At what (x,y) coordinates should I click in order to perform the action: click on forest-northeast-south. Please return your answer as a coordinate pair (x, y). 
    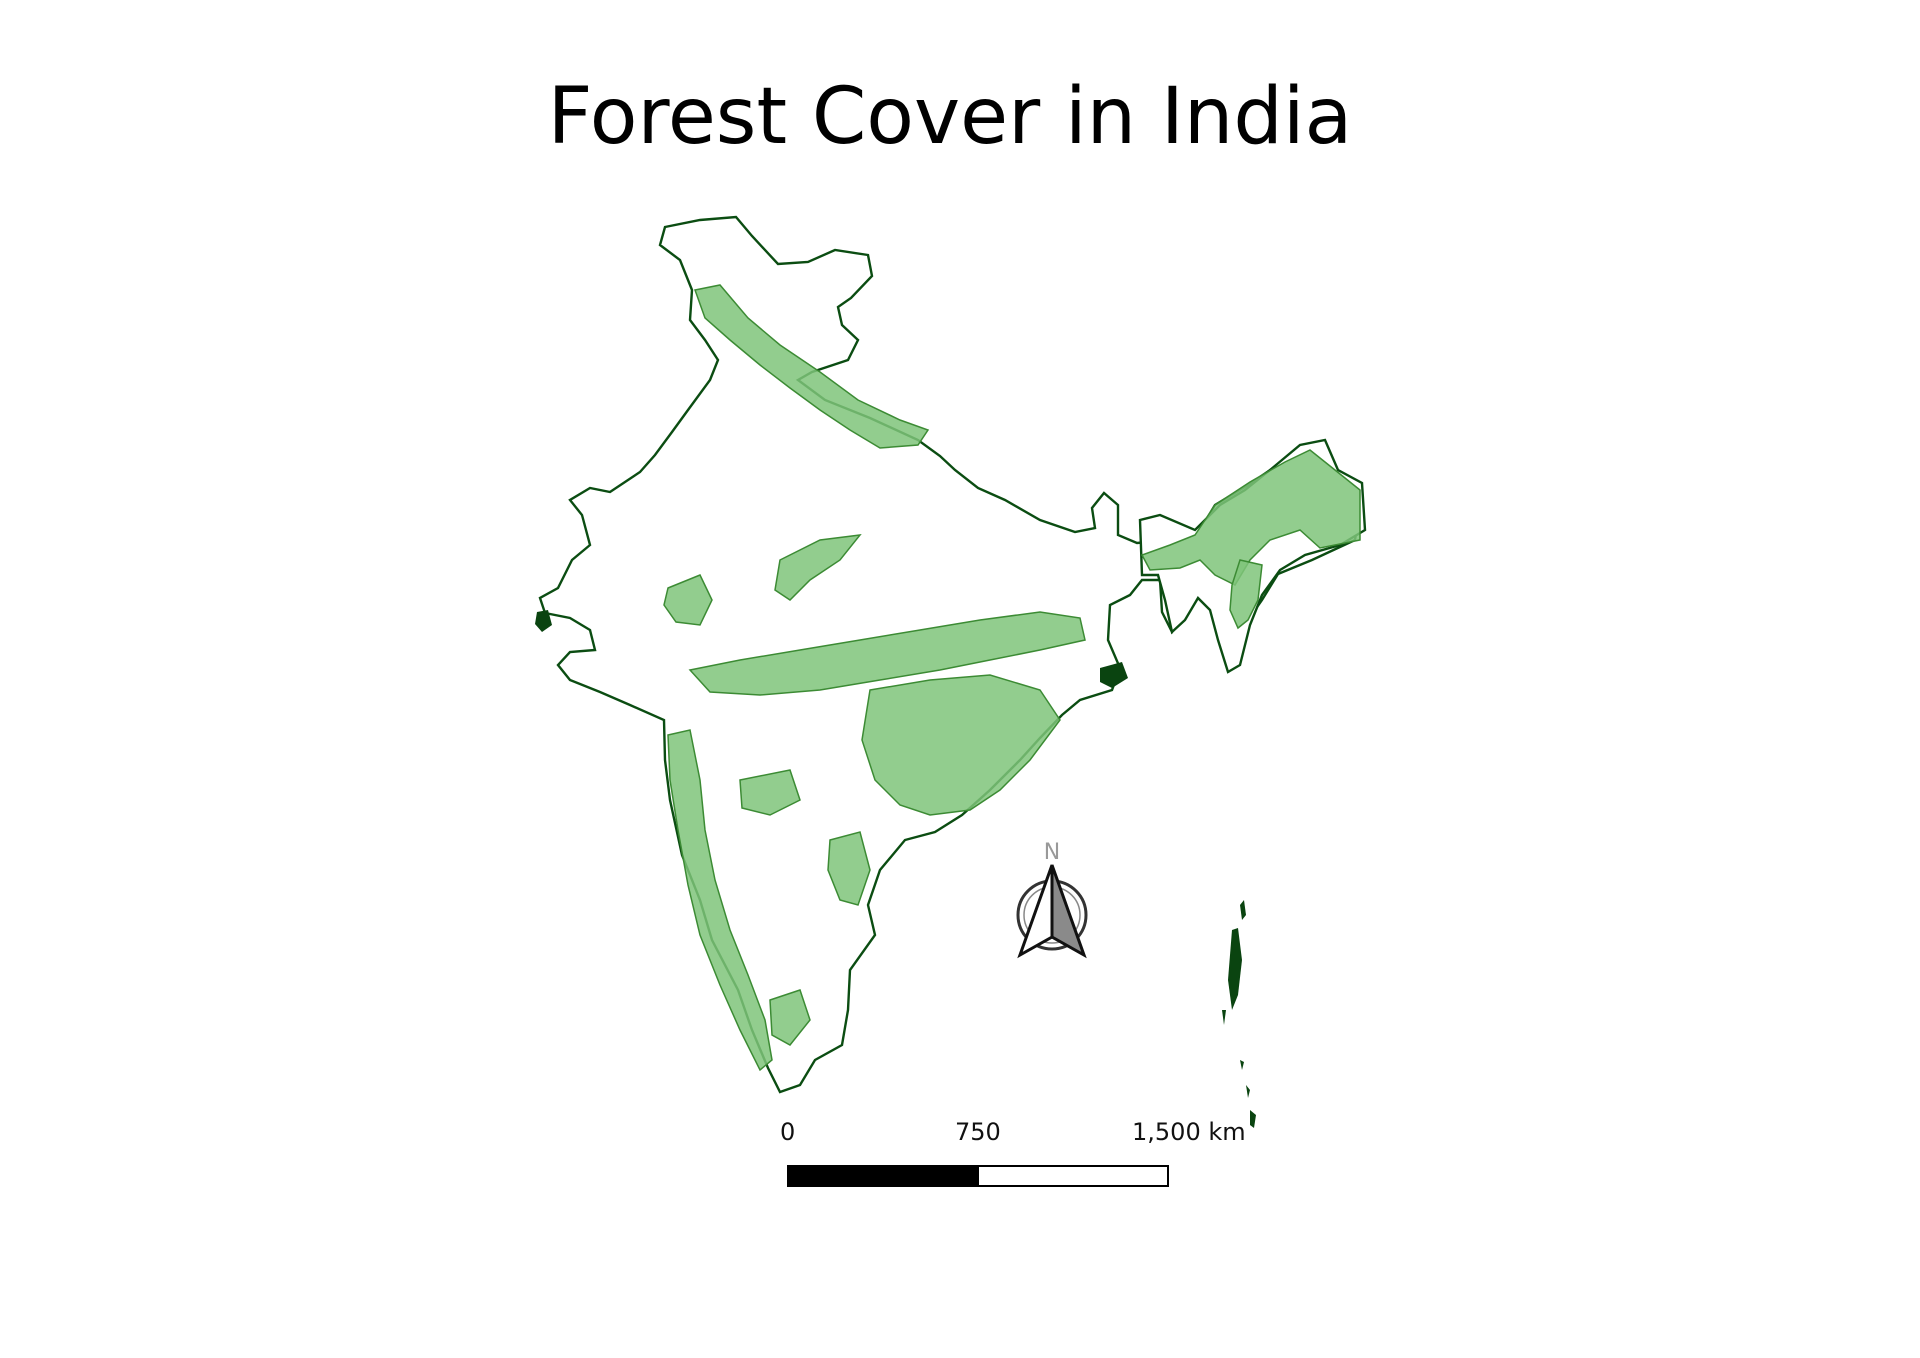
    Looking at the image, I should click on (1246, 594).